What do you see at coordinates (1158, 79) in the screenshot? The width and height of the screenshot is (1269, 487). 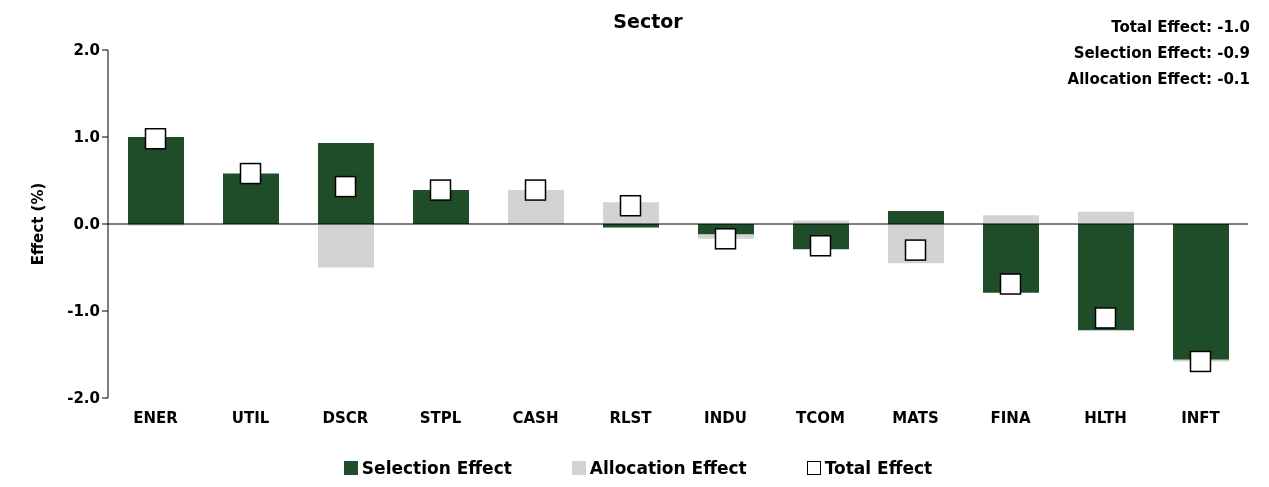 I see `annotation: Allocation Effect: -0.1` at bounding box center [1158, 79].